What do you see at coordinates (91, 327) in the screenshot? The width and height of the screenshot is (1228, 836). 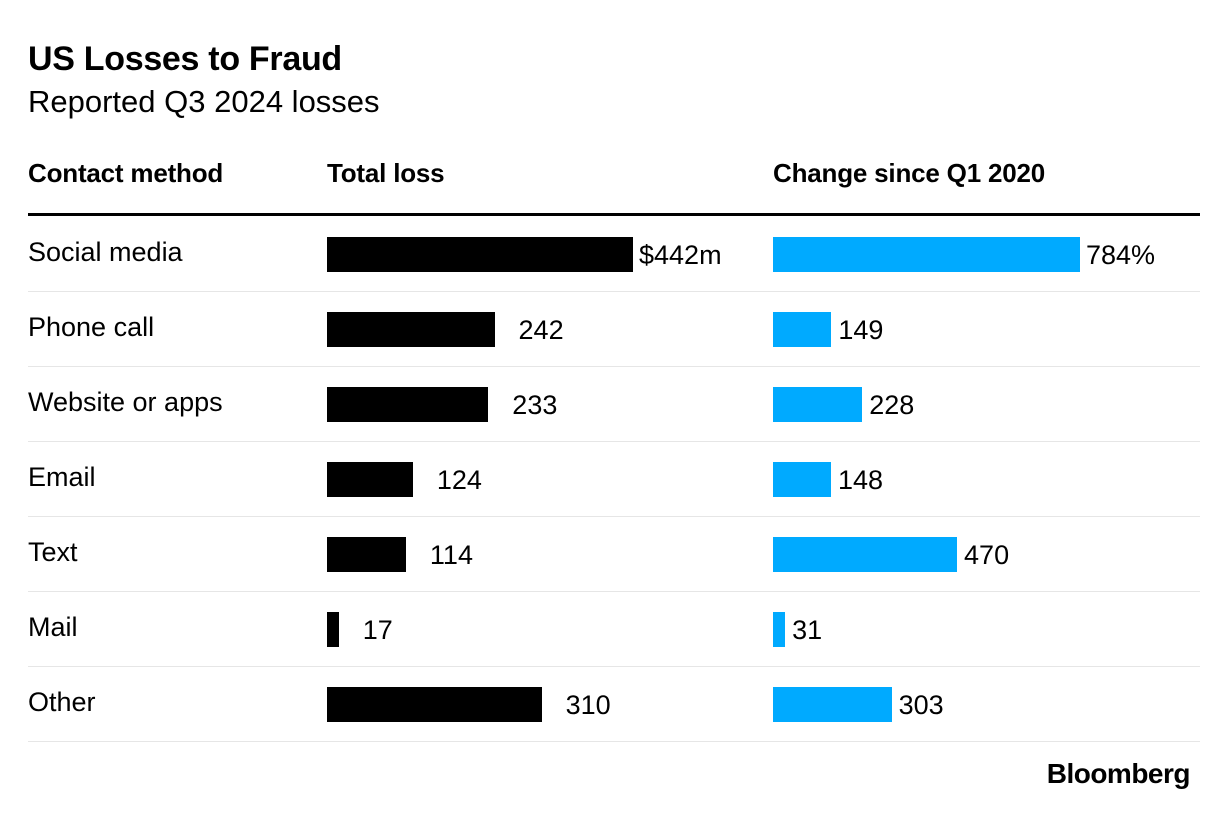 I see `row-label: Phone call` at bounding box center [91, 327].